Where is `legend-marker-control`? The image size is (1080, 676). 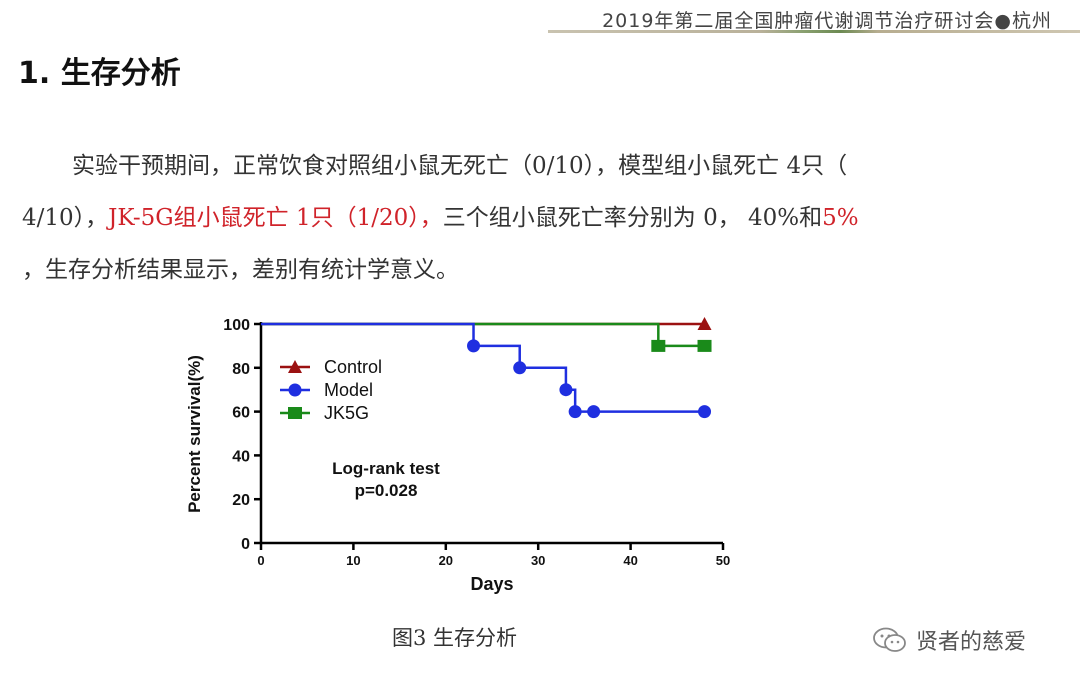 legend-marker-control is located at coordinates (295, 366).